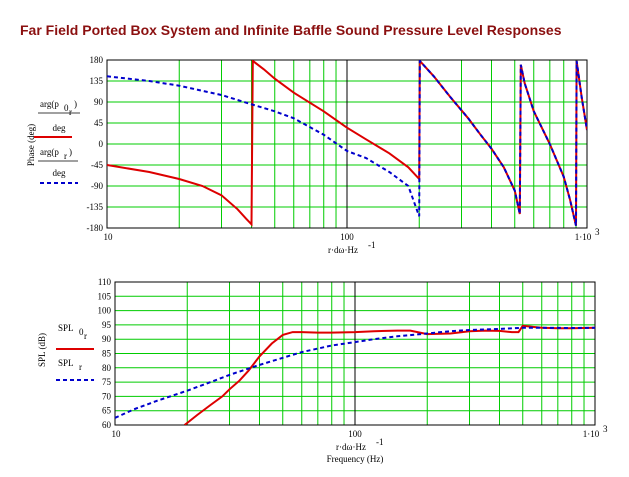  Describe the element at coordinates (97, 81) in the screenshot. I see `y-tick-label: 135` at that location.